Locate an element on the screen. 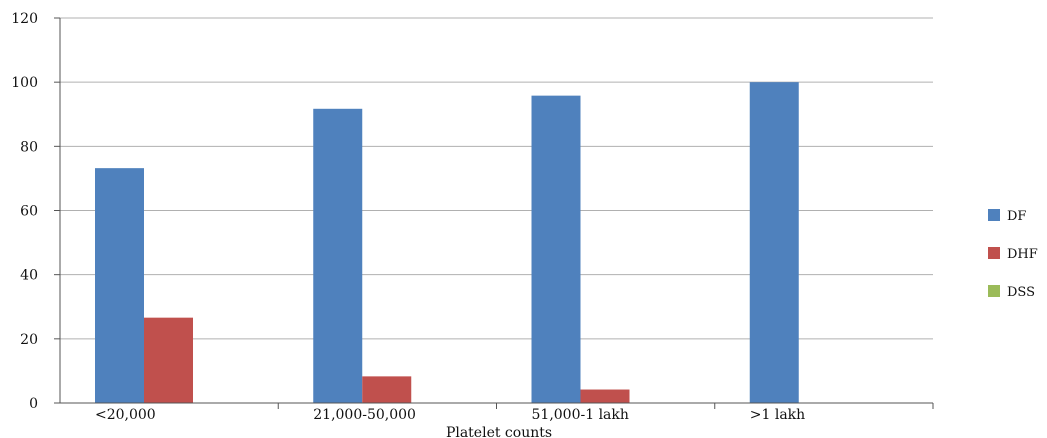 This screenshot has width=1047, height=438. legend: DF DHF DSS is located at coordinates (1013, 254).